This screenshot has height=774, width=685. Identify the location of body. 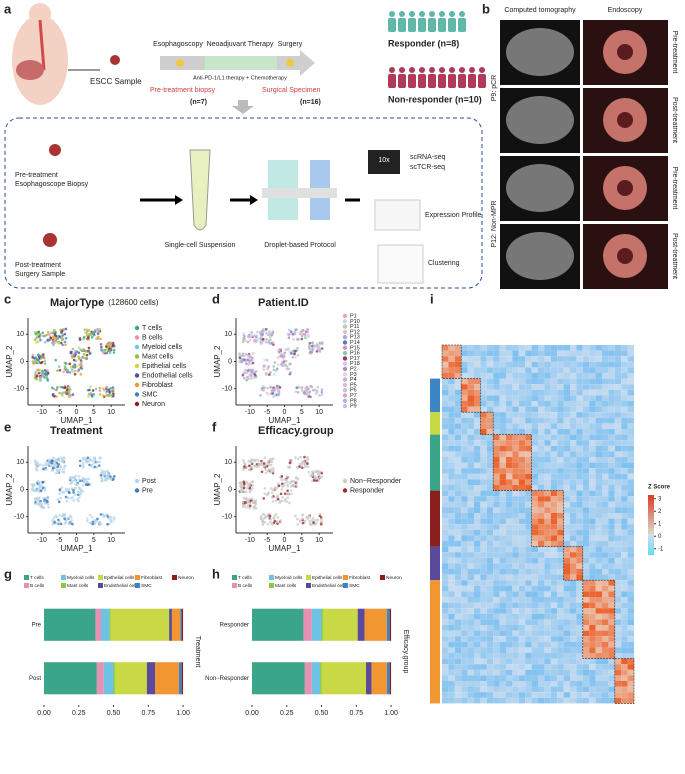
(40, 60).